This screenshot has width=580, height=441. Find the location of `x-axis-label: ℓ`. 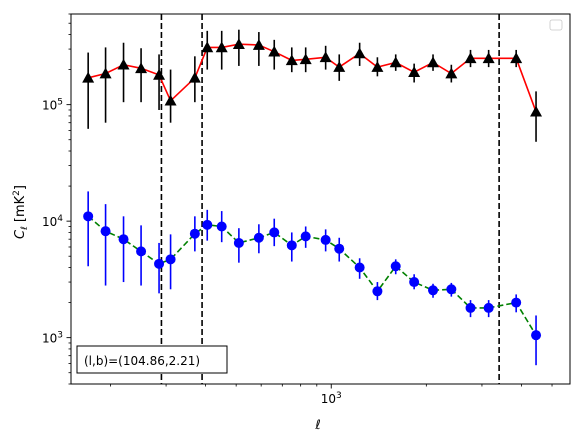

x-axis-label: ℓ is located at coordinates (317, 425).